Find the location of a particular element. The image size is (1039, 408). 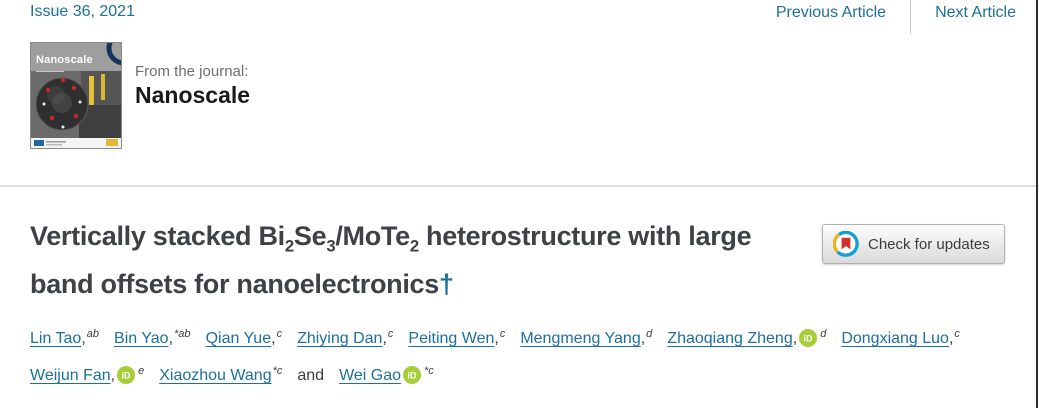

journal-cover-thumbnail: Nanoscale is located at coordinates (76, 95).